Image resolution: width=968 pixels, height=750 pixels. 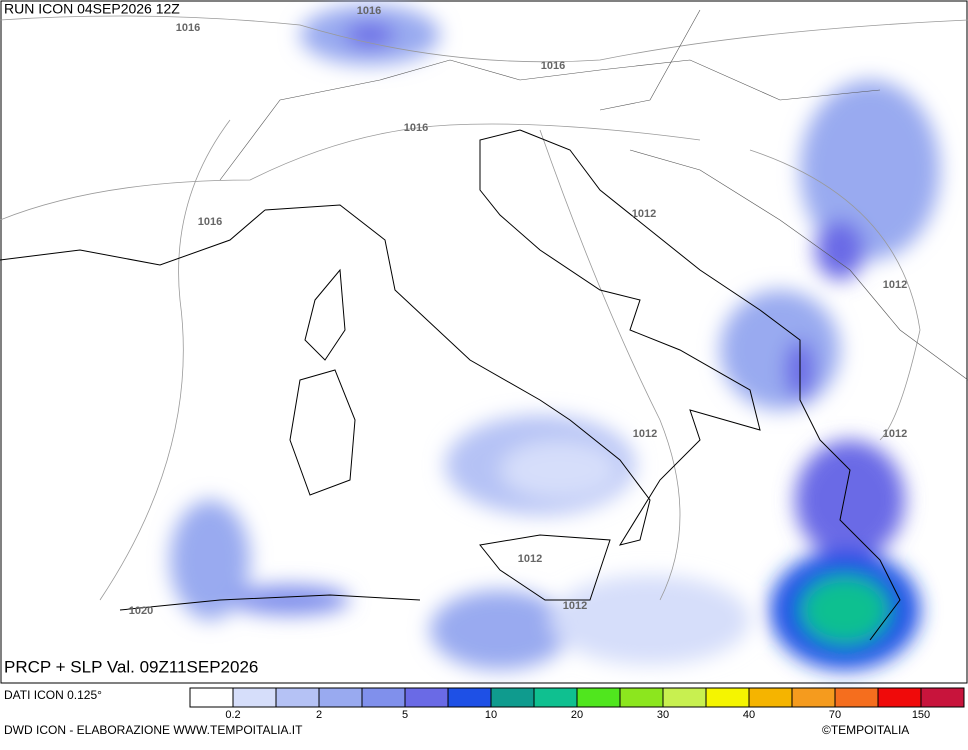 I want to click on legend-label: 2, so click(x=319, y=715).